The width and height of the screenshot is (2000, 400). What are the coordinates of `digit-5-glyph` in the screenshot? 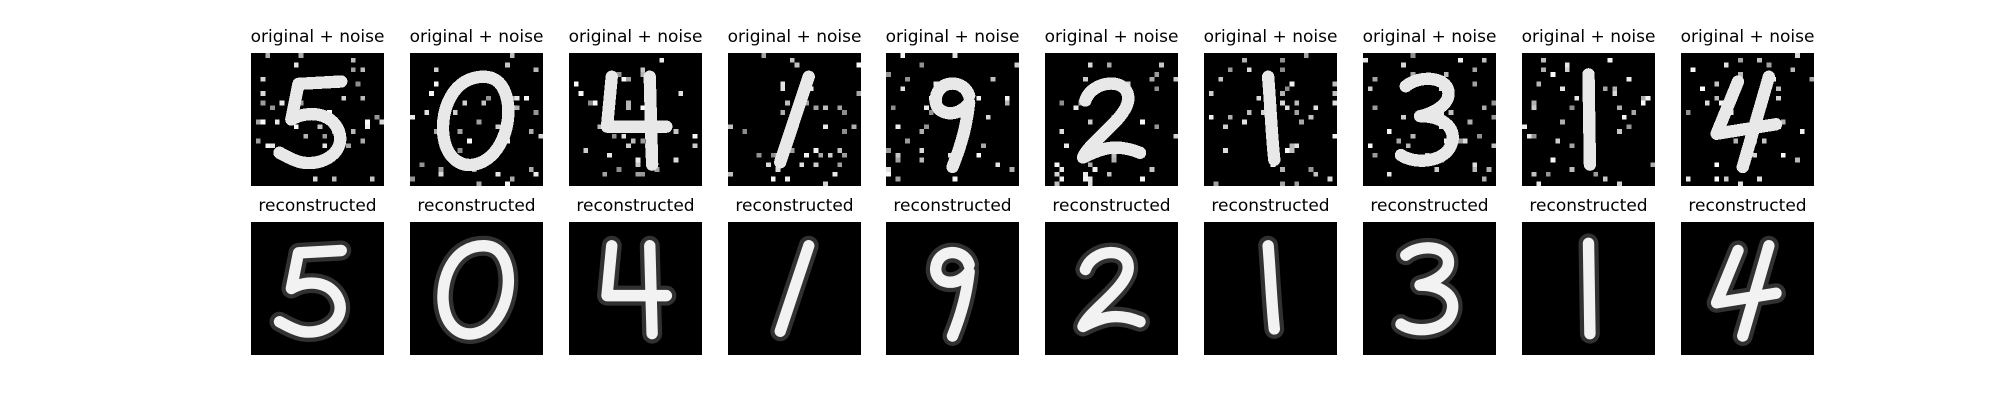 It's located at (319, 117).